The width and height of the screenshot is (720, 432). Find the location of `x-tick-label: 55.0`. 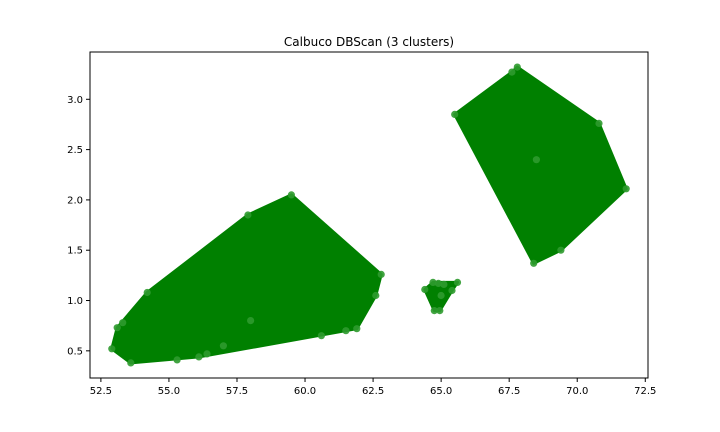

x-tick-label: 55.0 is located at coordinates (169, 391).